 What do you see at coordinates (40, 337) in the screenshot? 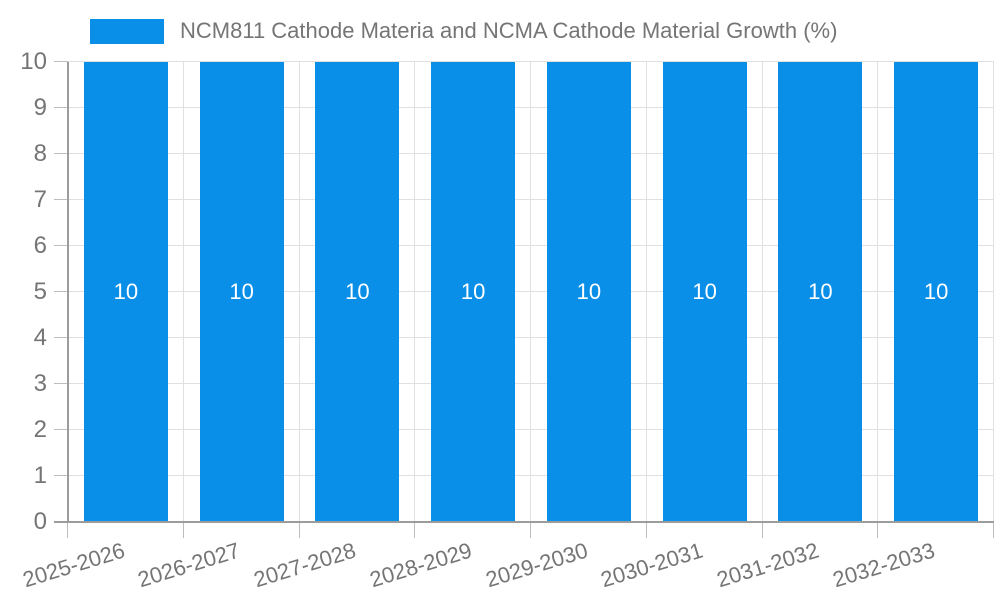
I see `y-axis-label: 4` at bounding box center [40, 337].